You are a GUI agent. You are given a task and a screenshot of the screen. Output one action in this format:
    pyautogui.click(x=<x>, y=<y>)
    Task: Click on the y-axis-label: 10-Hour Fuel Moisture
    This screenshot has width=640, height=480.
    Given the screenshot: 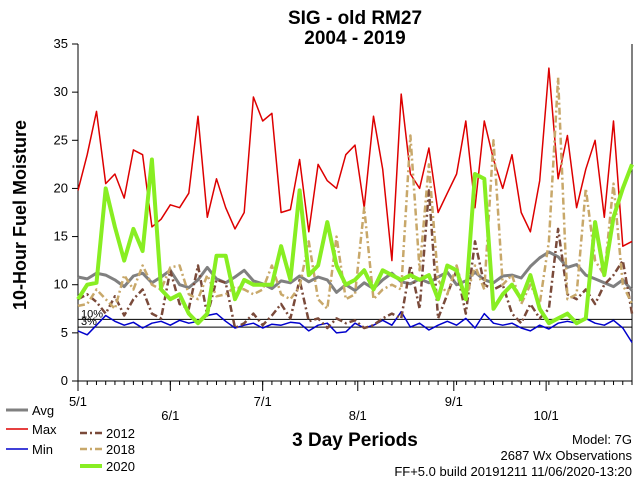 What is the action you would take?
    pyautogui.click(x=20, y=215)
    